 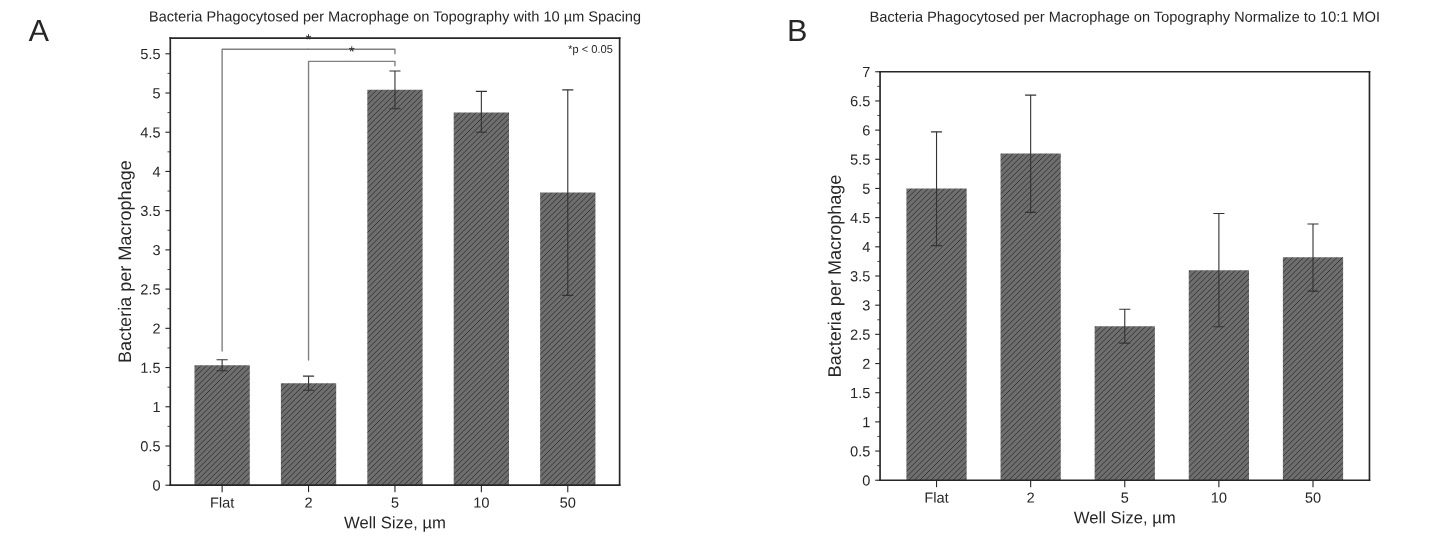 What do you see at coordinates (1124, 18) in the screenshot?
I see `chart-title: Bacteria Phagocytosed per Macrophage on Topography Normalize to 10:1 MOI` at bounding box center [1124, 18].